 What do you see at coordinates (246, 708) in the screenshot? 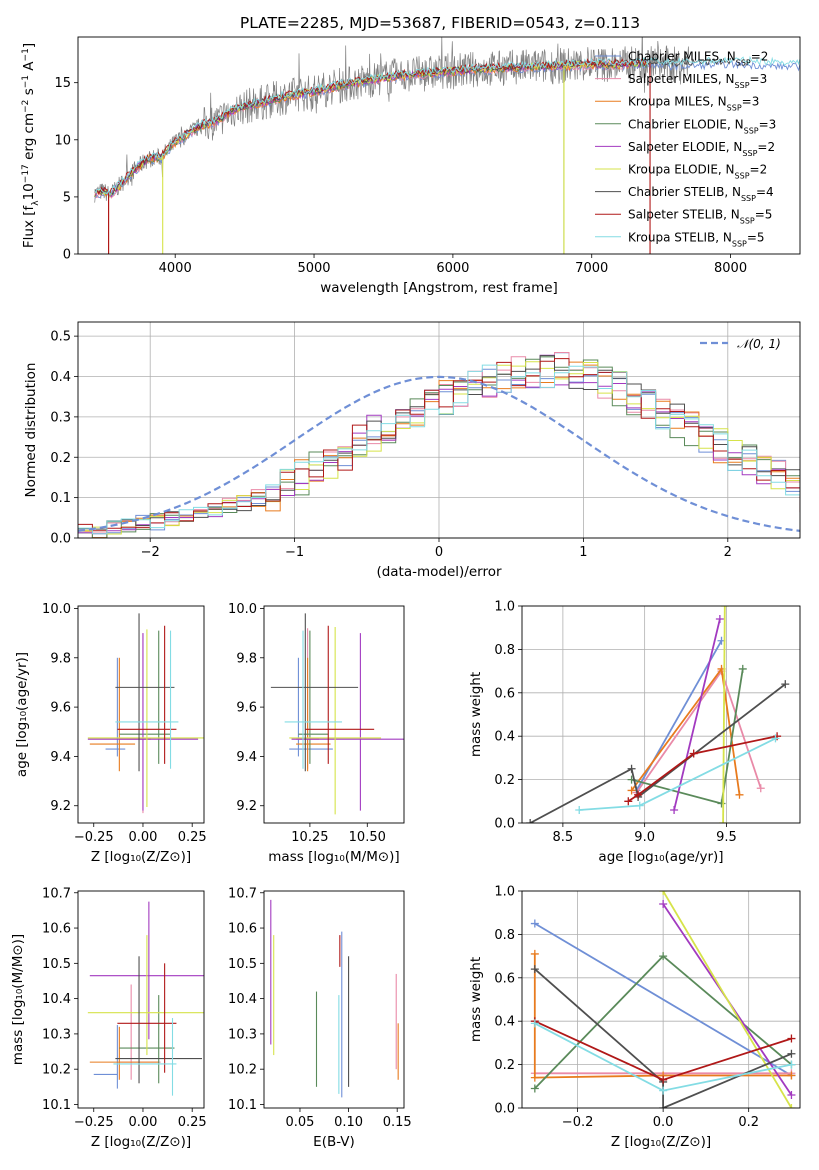
I see `y-tick-label: 9.6` at bounding box center [246, 708].